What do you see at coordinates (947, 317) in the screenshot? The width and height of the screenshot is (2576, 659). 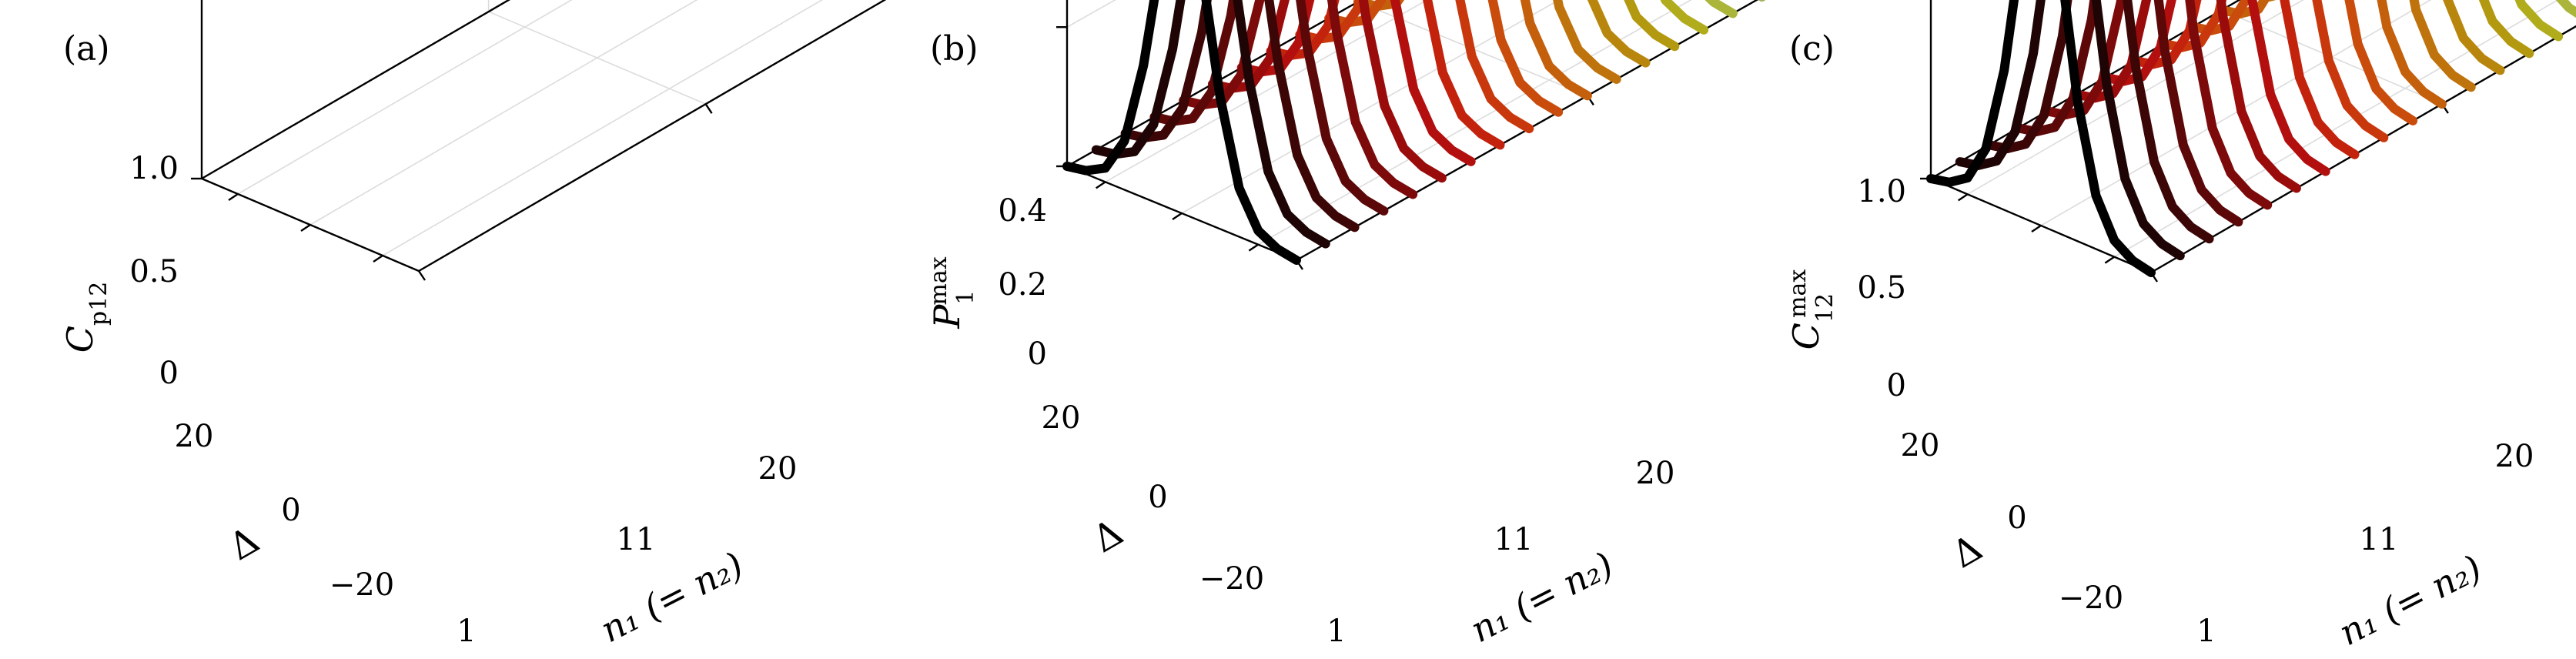 I see `z-label-main-b: P` at bounding box center [947, 317].